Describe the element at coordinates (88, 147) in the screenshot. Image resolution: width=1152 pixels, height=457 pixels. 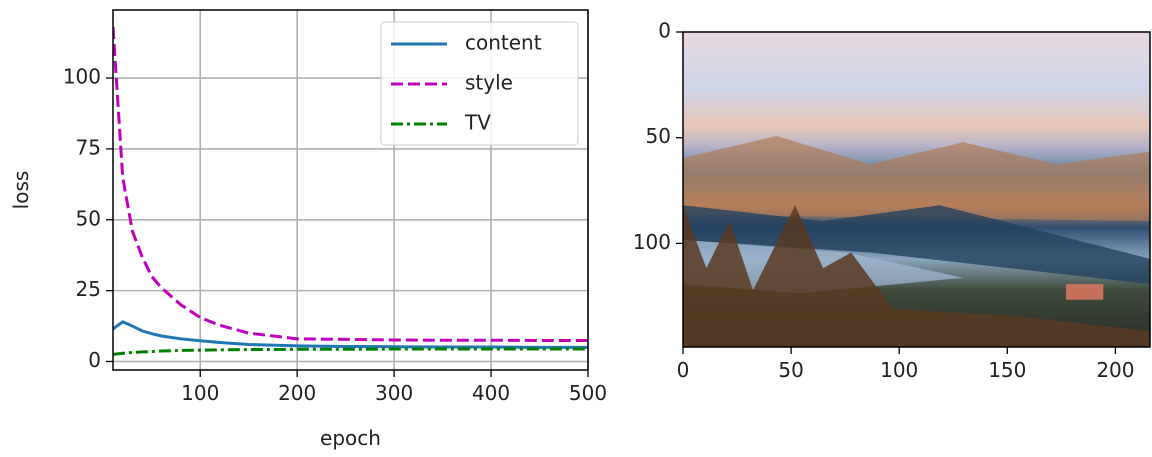
I see `y-tick-label: 75` at that location.